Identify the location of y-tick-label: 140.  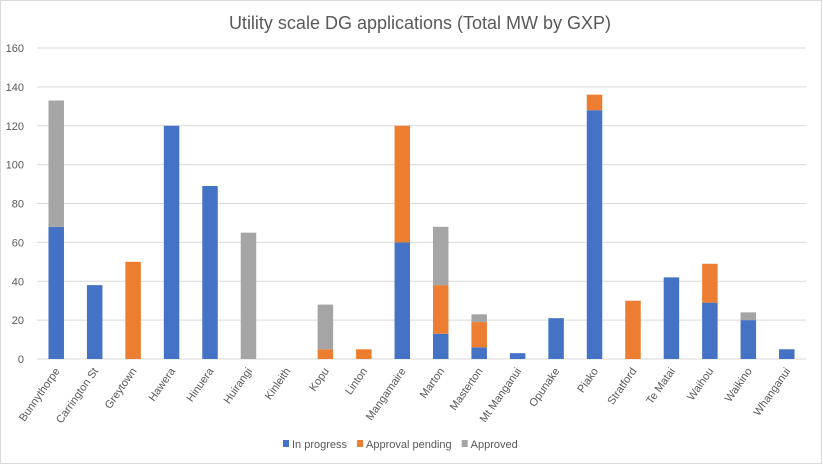
(15, 88).